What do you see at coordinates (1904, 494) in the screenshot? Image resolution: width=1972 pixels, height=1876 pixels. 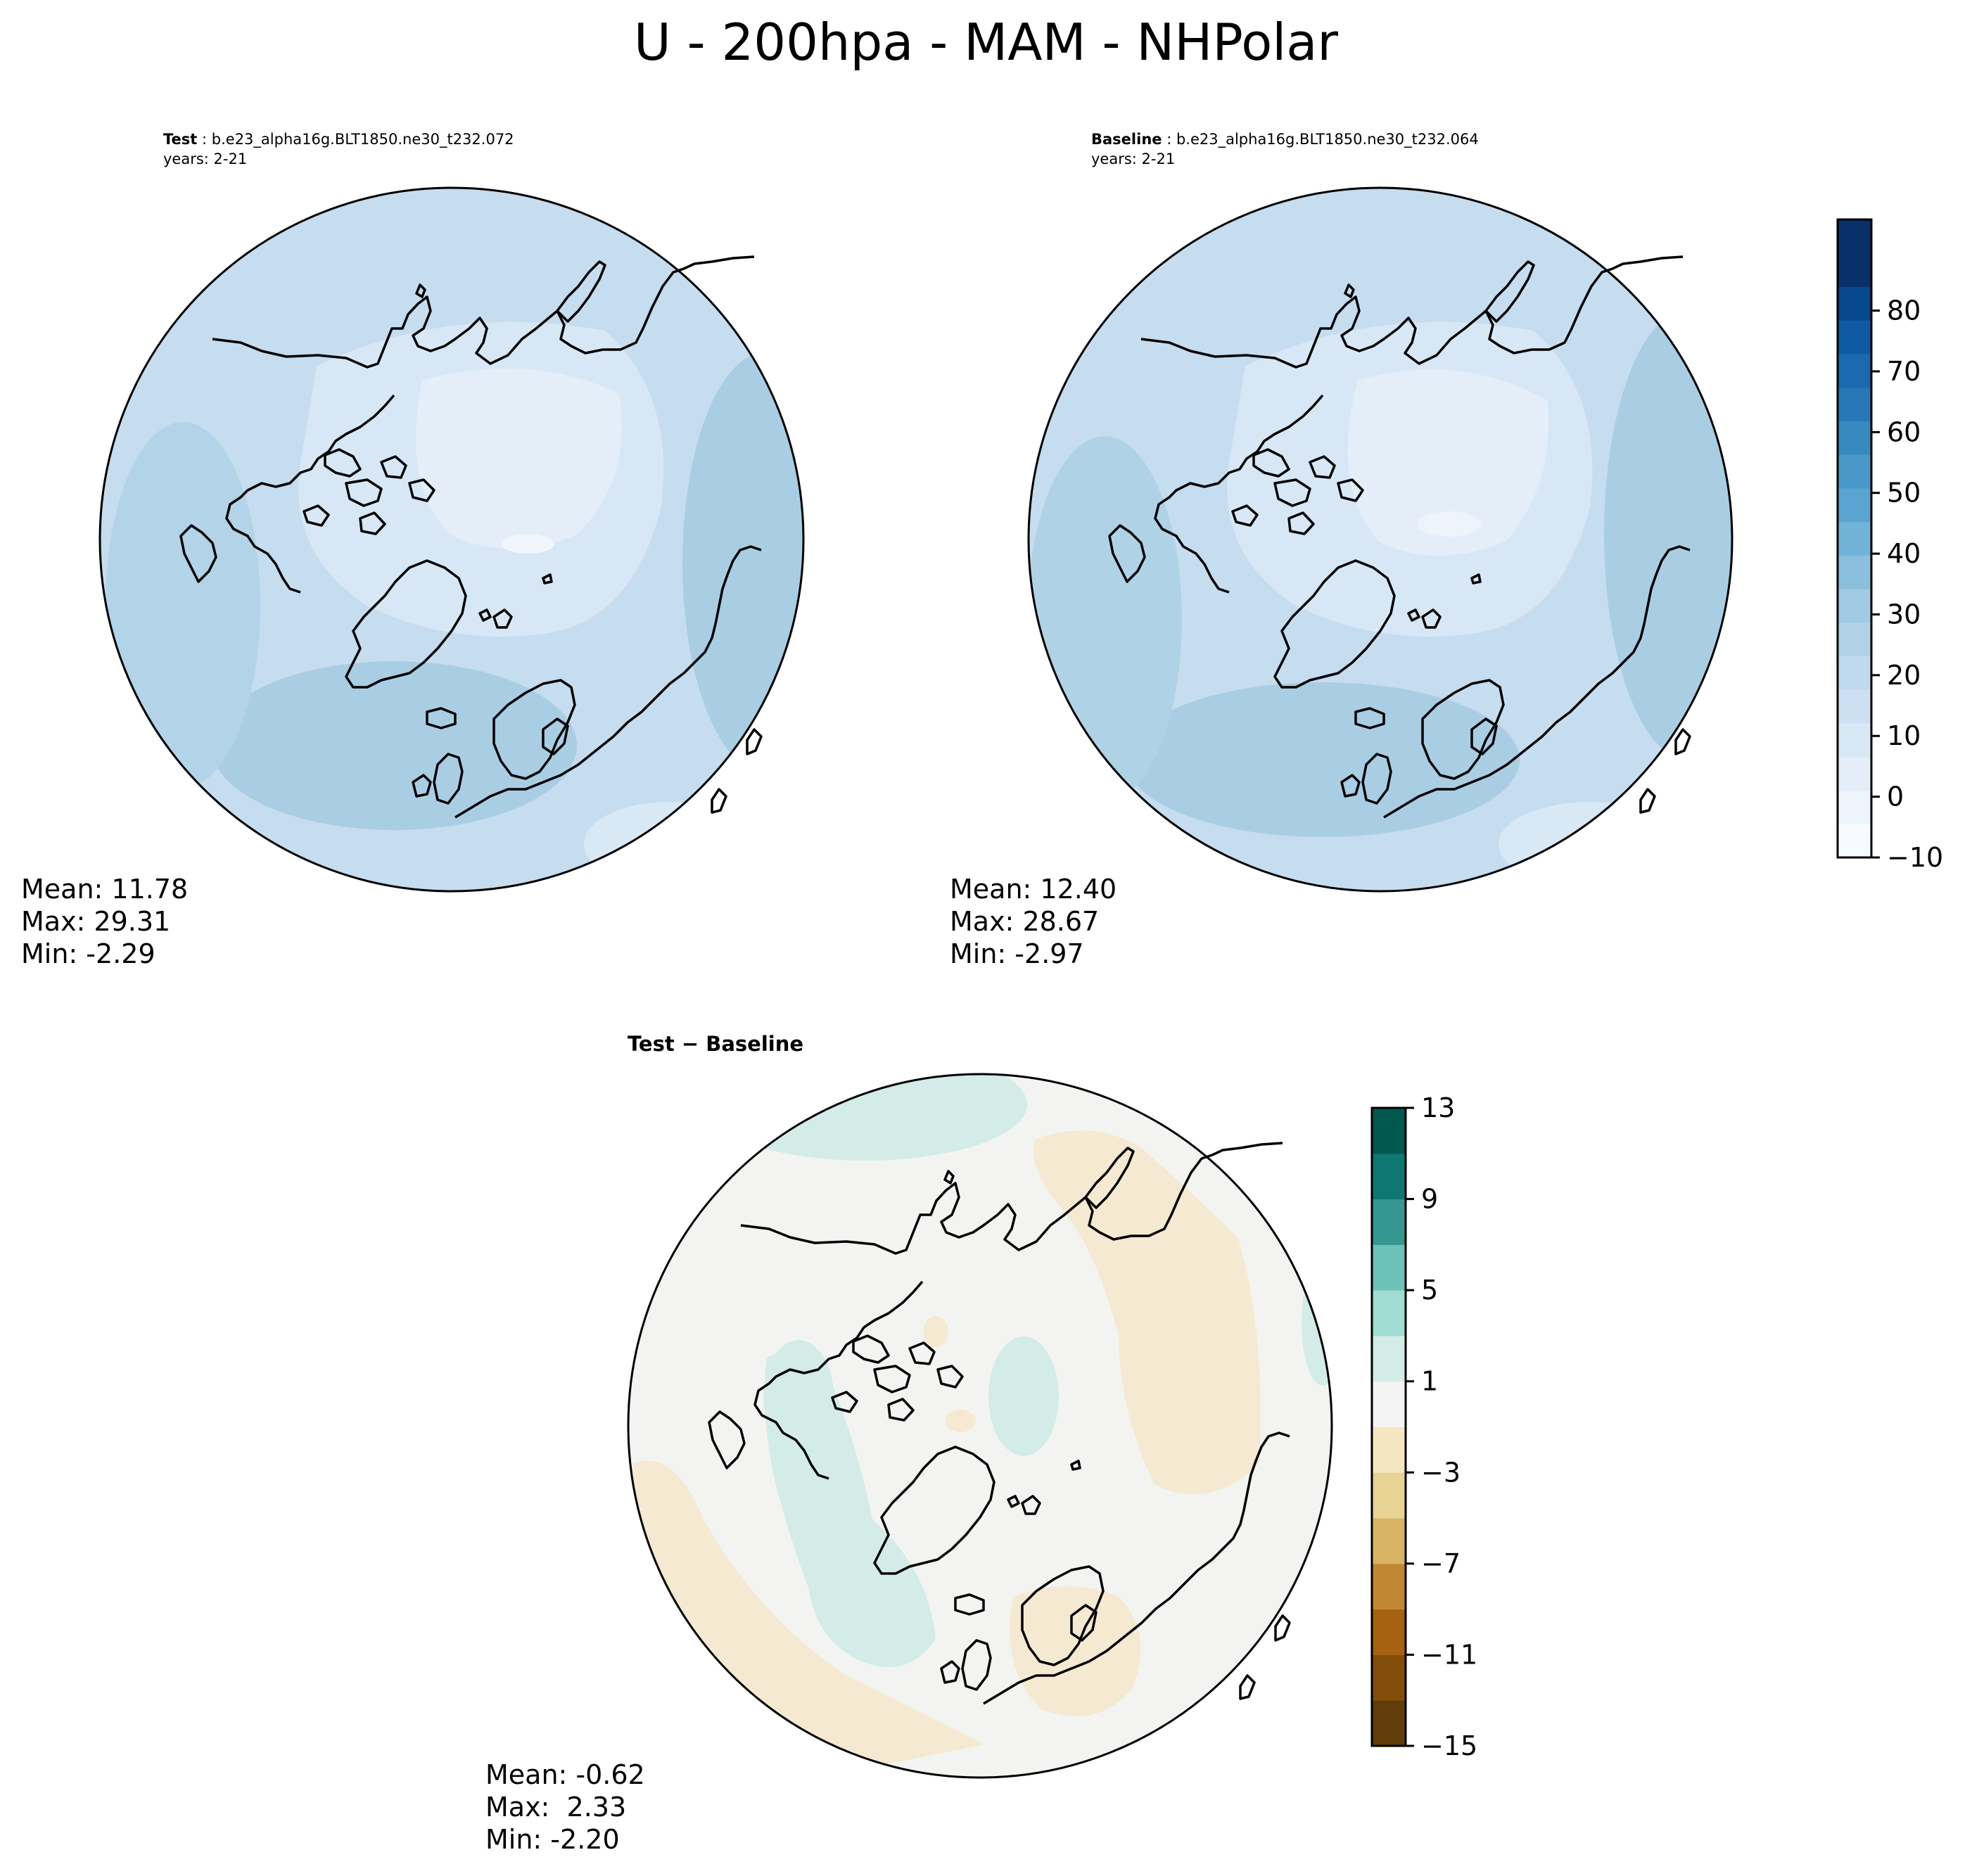 I see `field-colorbar-tick-label: 50` at bounding box center [1904, 494].